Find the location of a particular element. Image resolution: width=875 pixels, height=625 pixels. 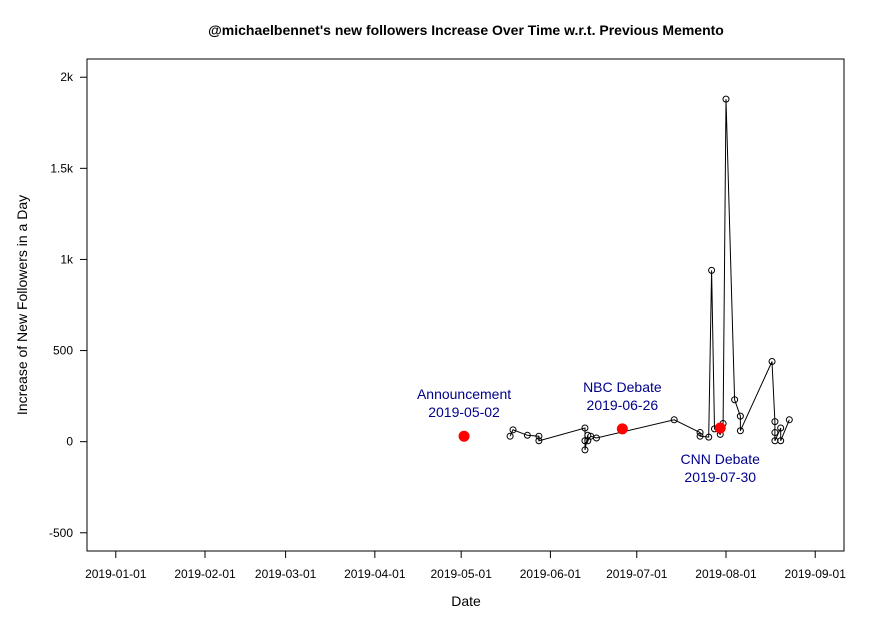

x-tick-label: 2019-02-01 is located at coordinates (205, 574).